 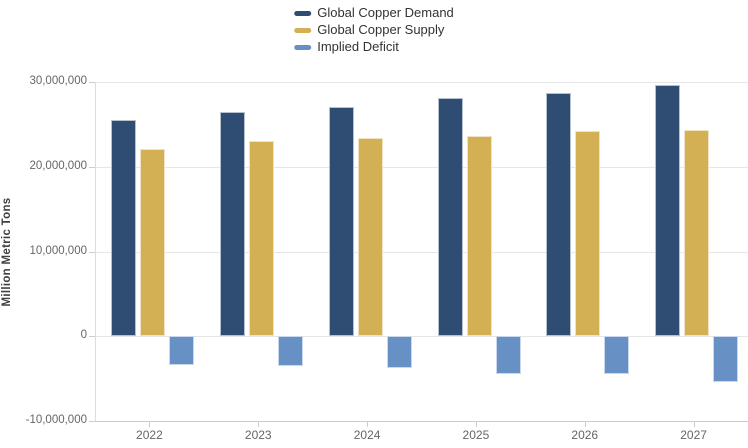 What do you see at coordinates (181, 351) in the screenshot?
I see `bar-implied-deficit-2022` at bounding box center [181, 351].